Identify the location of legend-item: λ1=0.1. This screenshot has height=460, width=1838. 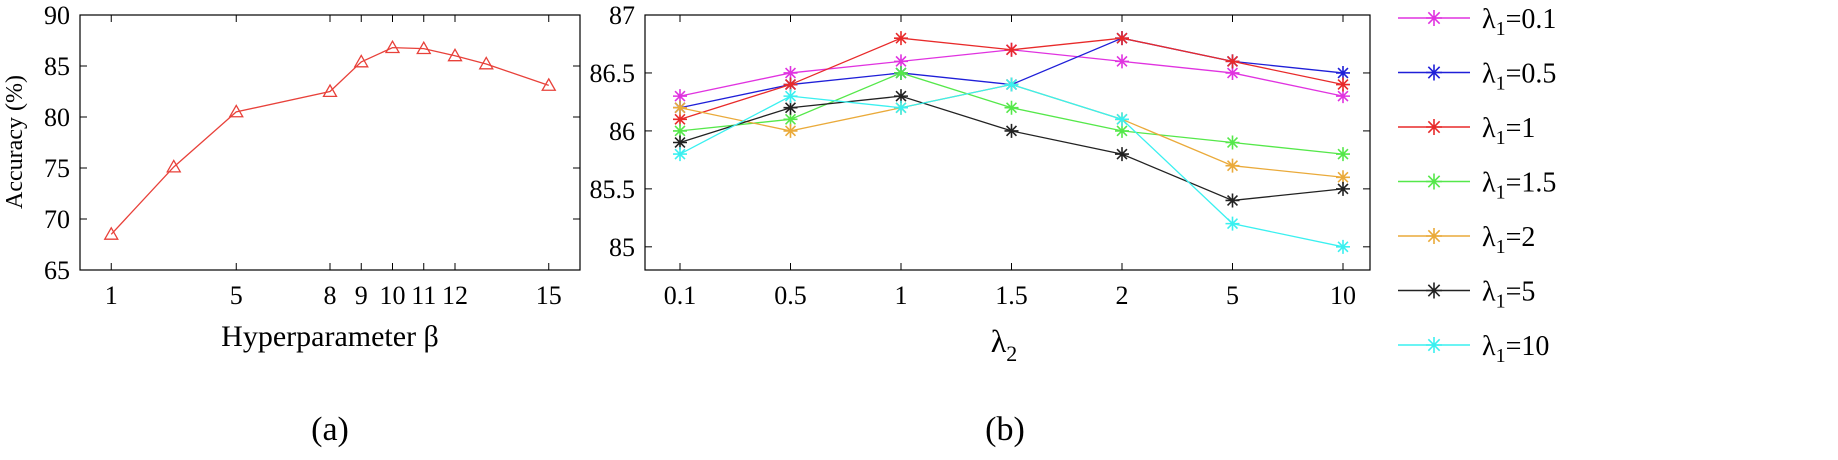
(1477, 22).